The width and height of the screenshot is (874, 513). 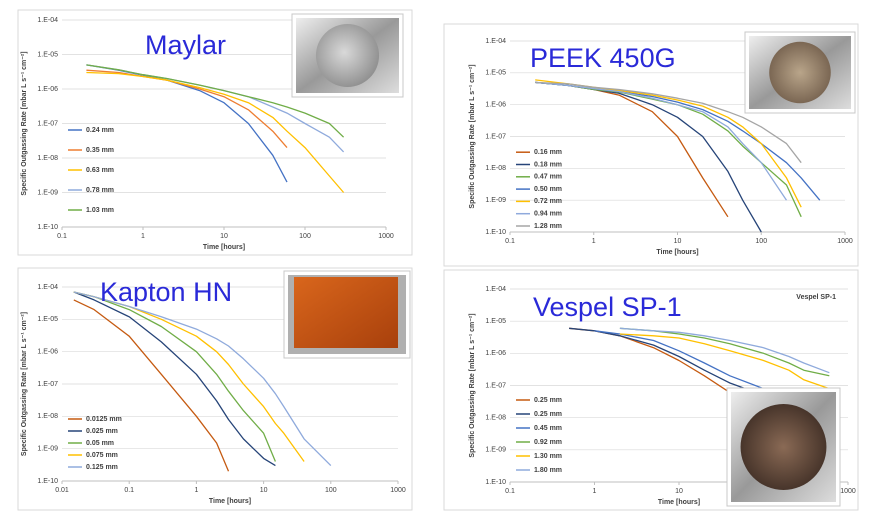 I want to click on legend-label: 0.18 mm, so click(x=548, y=164).